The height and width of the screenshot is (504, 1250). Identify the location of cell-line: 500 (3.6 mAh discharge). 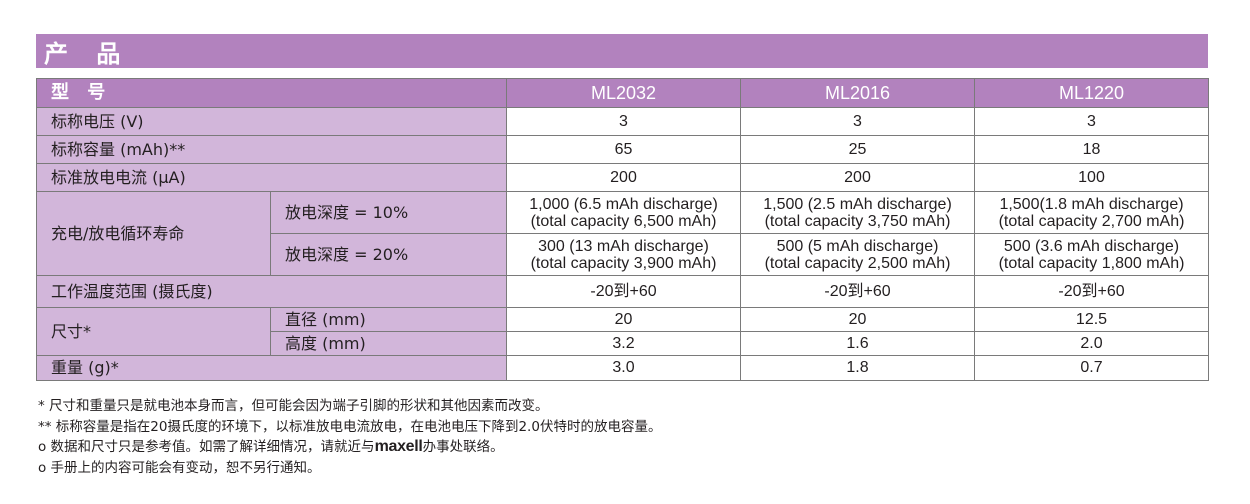
(1091, 246).